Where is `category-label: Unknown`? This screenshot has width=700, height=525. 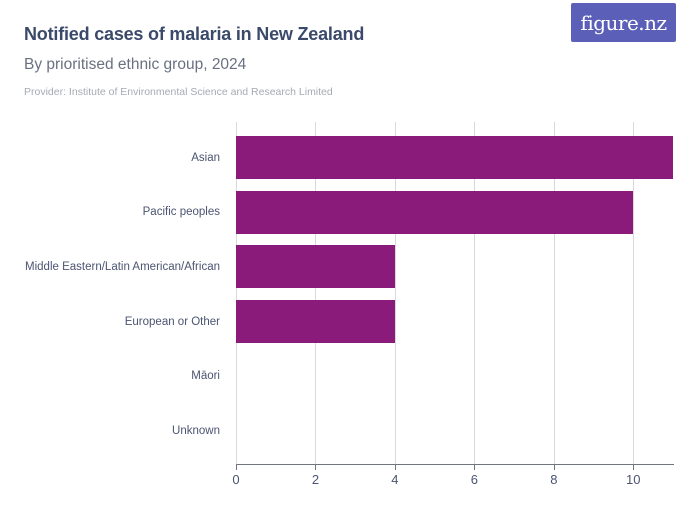
category-label: Unknown is located at coordinates (196, 431).